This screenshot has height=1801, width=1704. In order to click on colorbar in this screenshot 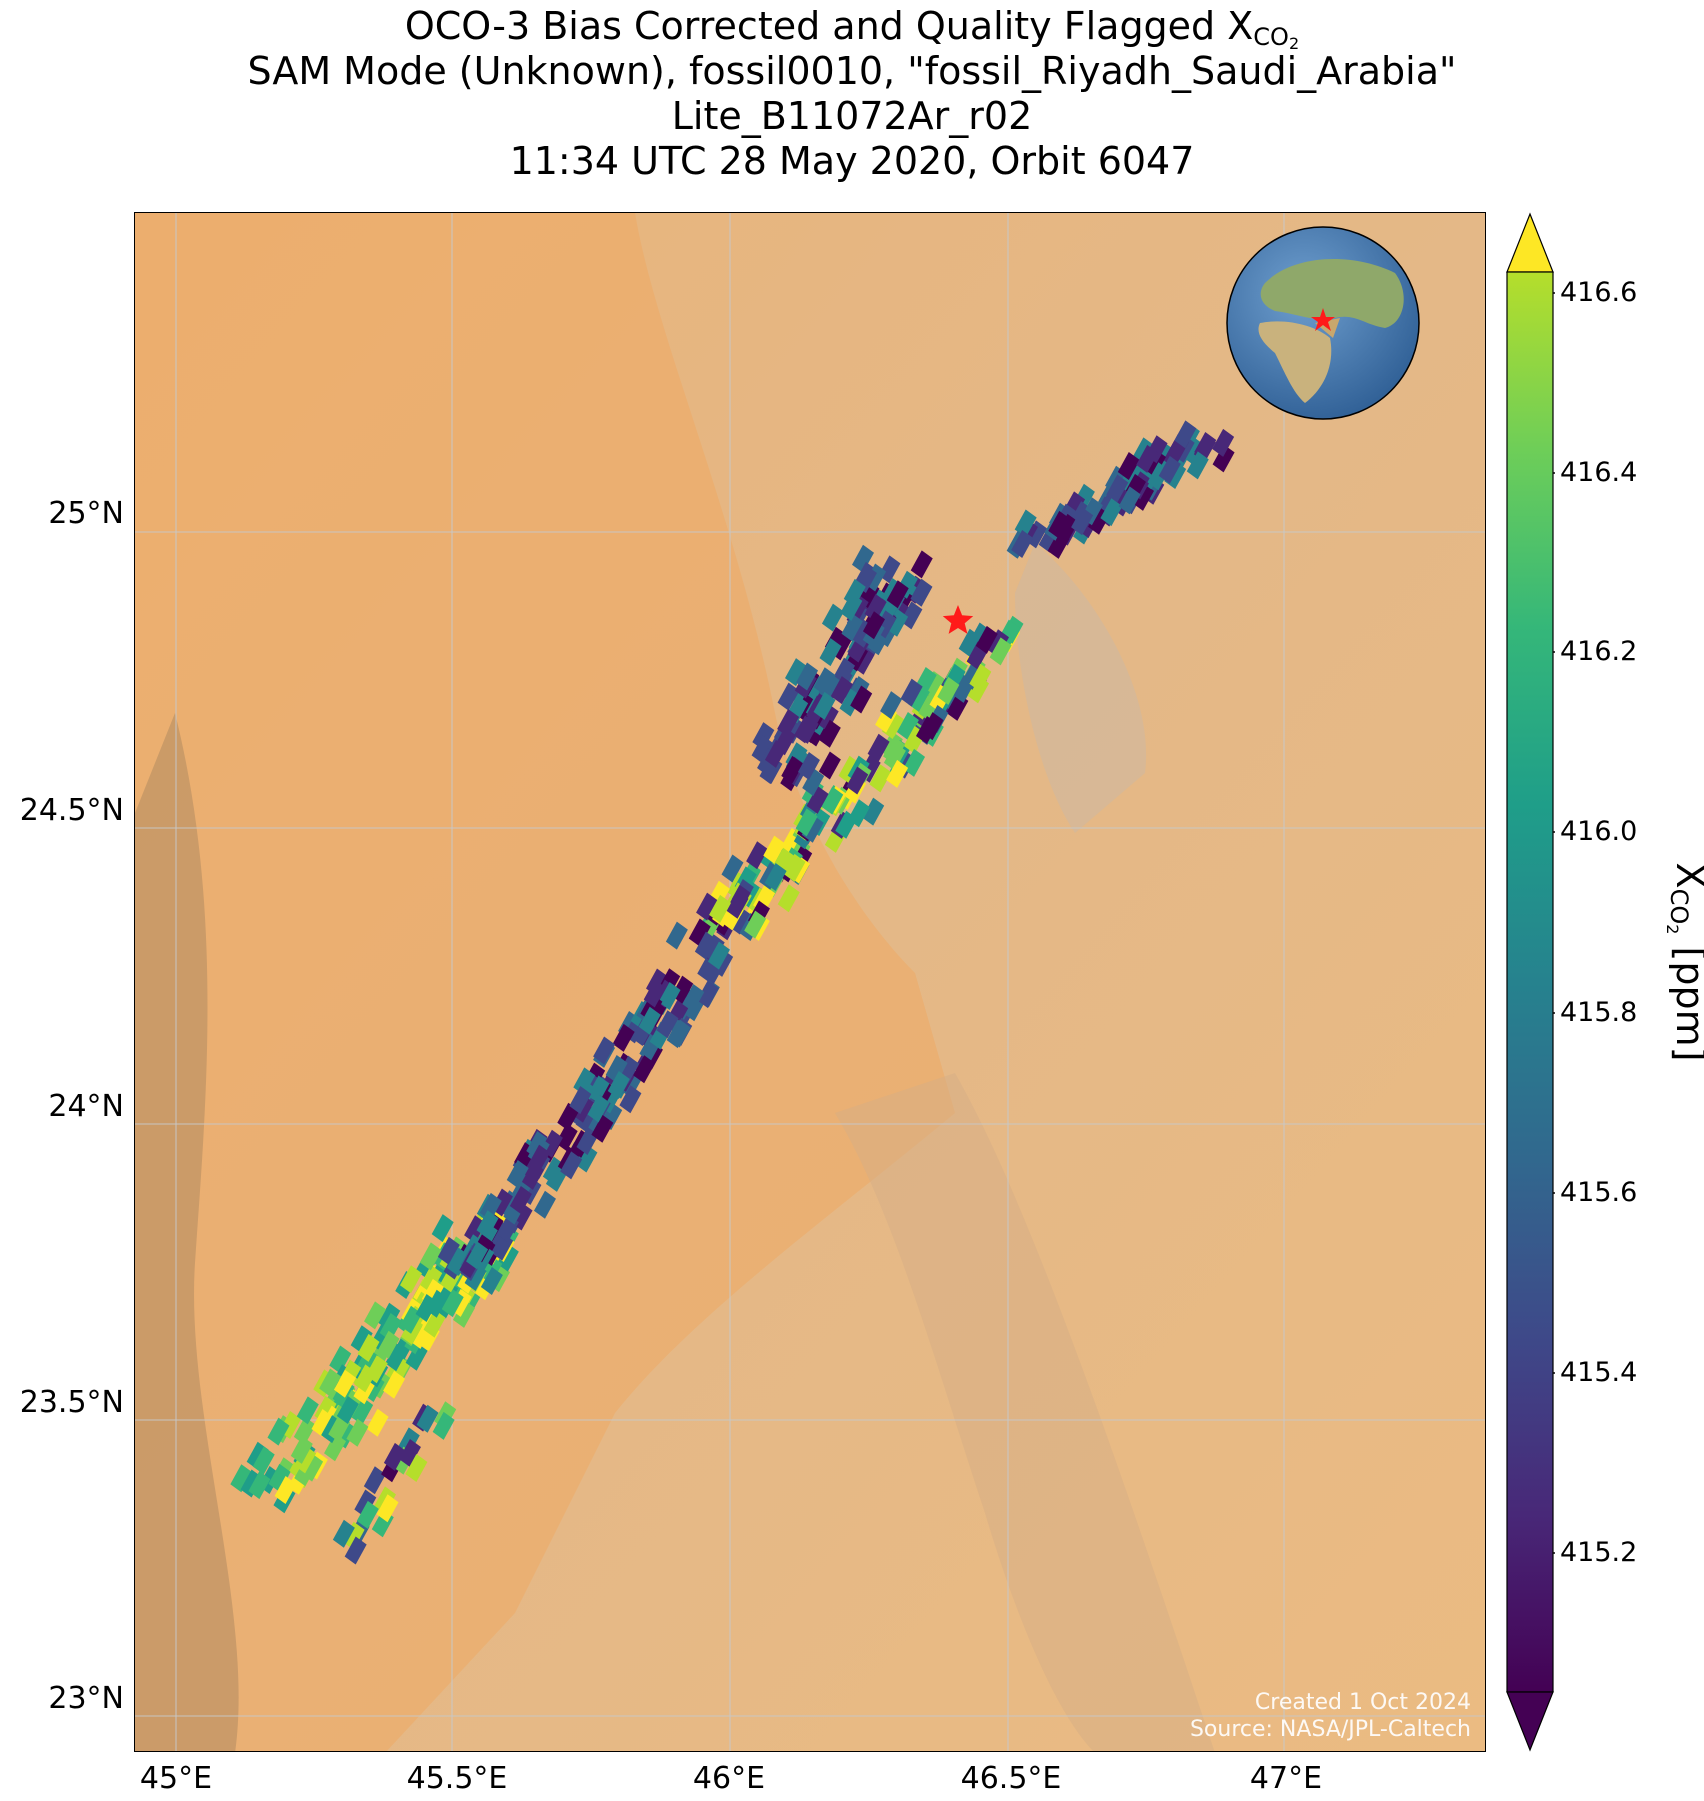, I will do `click(1530, 982)`.